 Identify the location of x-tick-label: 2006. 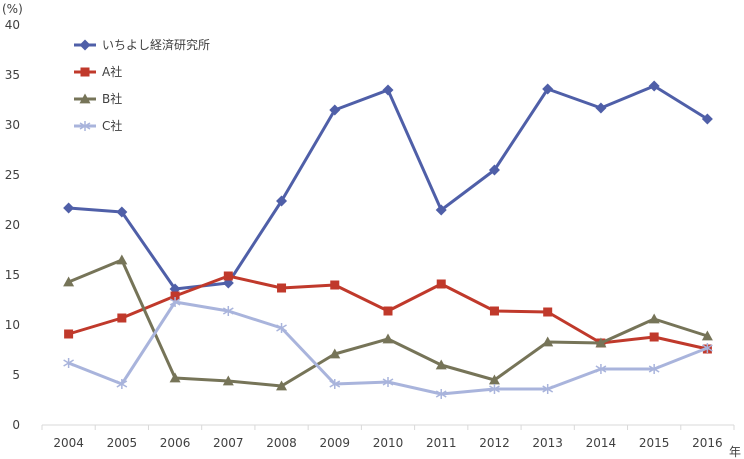
(175, 443).